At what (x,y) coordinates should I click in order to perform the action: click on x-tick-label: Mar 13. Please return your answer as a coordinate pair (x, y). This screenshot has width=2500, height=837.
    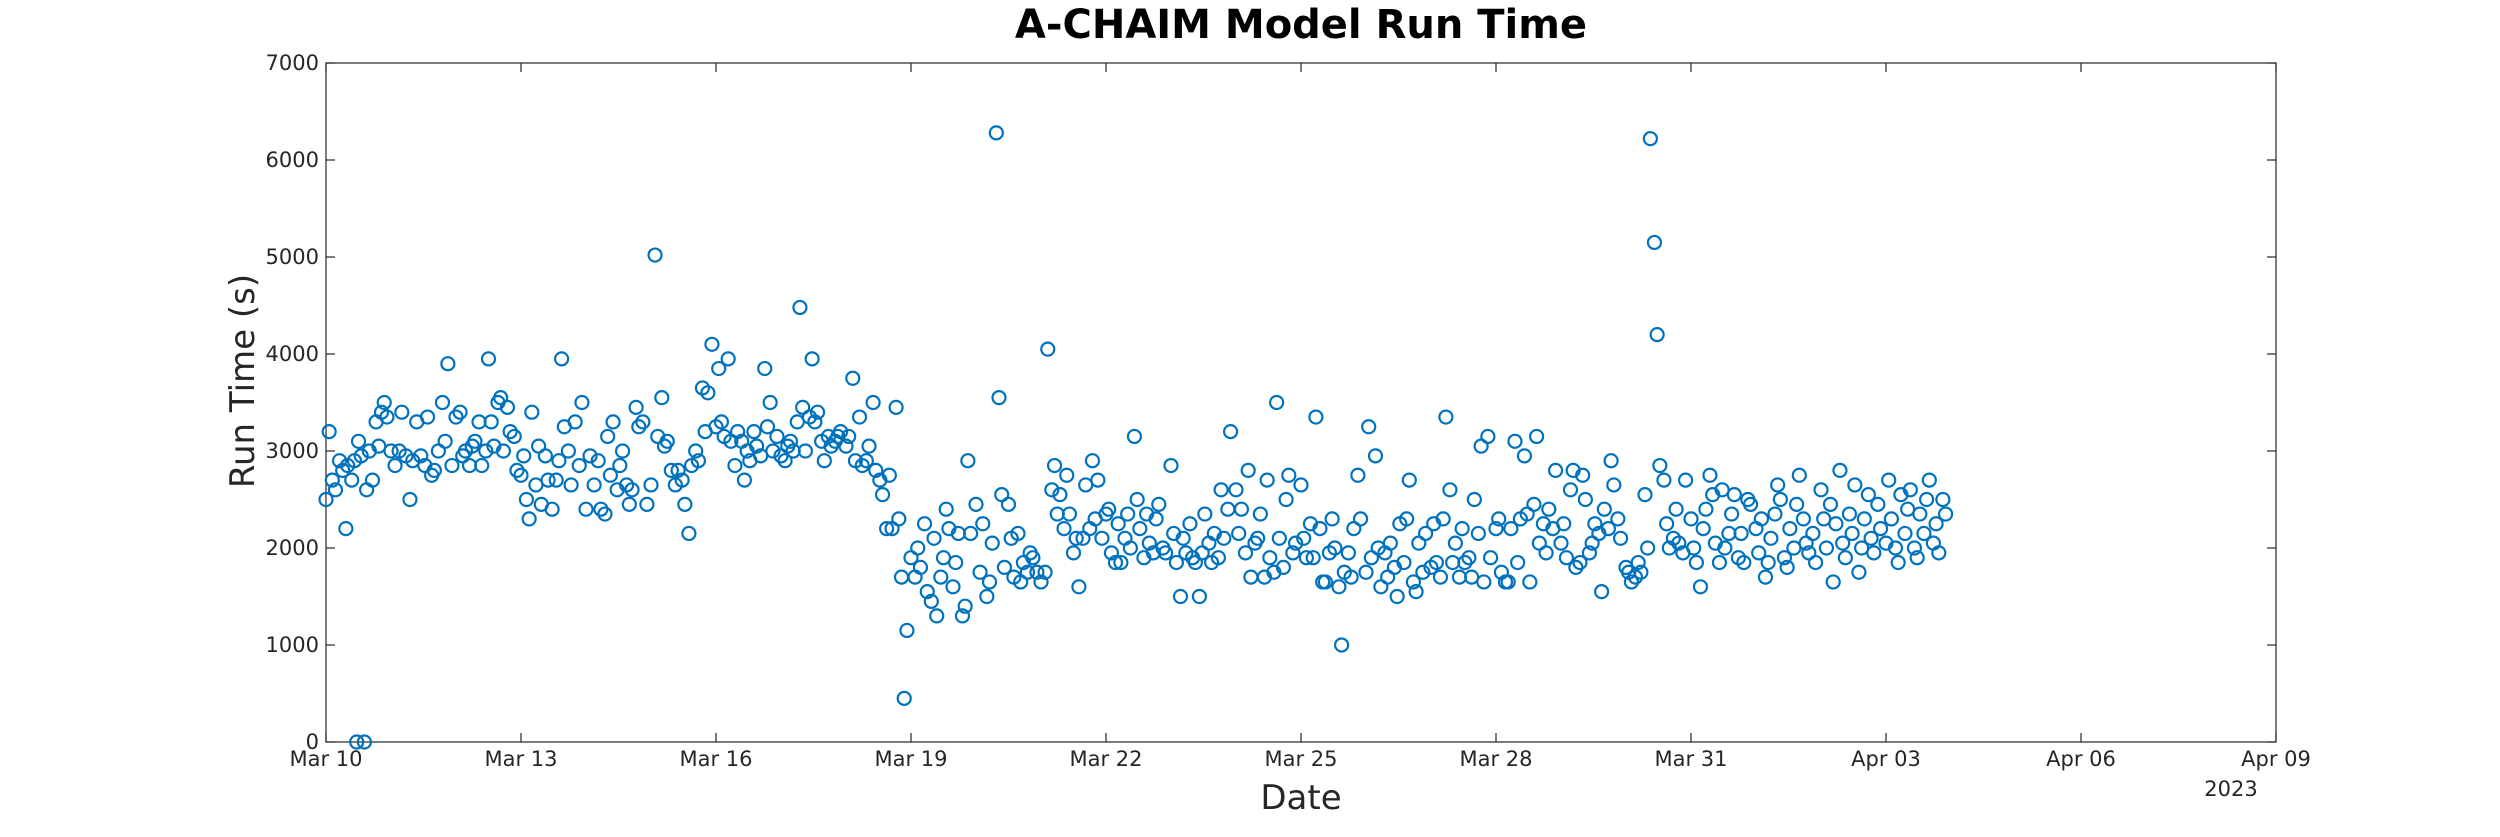
    Looking at the image, I should click on (520, 759).